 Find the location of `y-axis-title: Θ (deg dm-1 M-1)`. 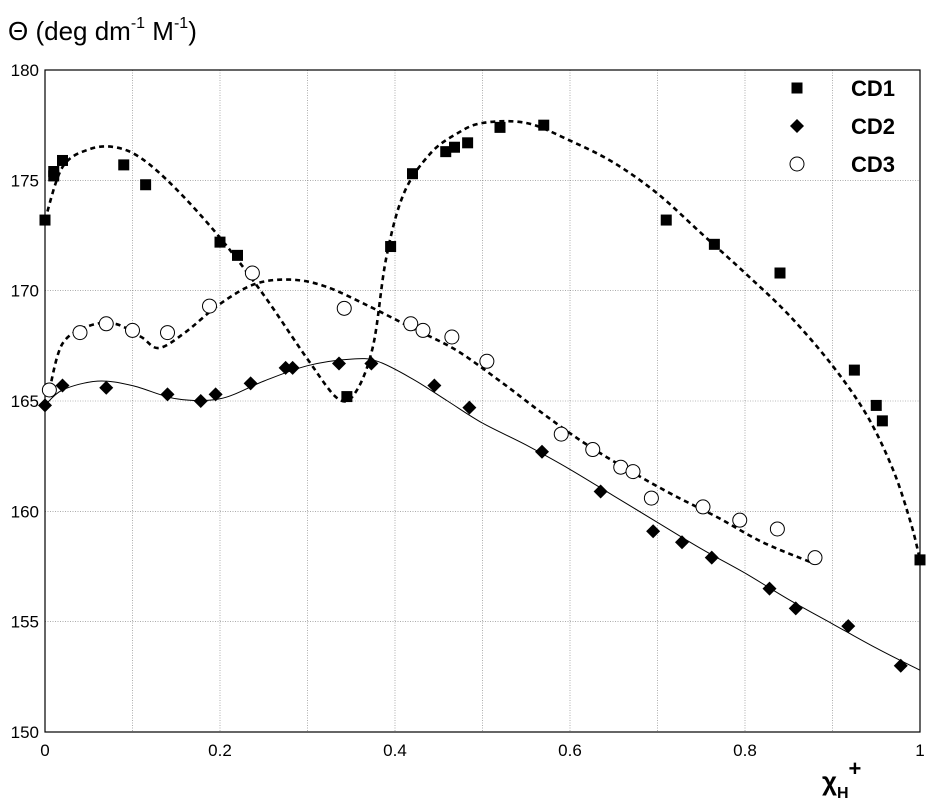

y-axis-title: Θ (deg dm-1 M-1) is located at coordinates (102, 30).